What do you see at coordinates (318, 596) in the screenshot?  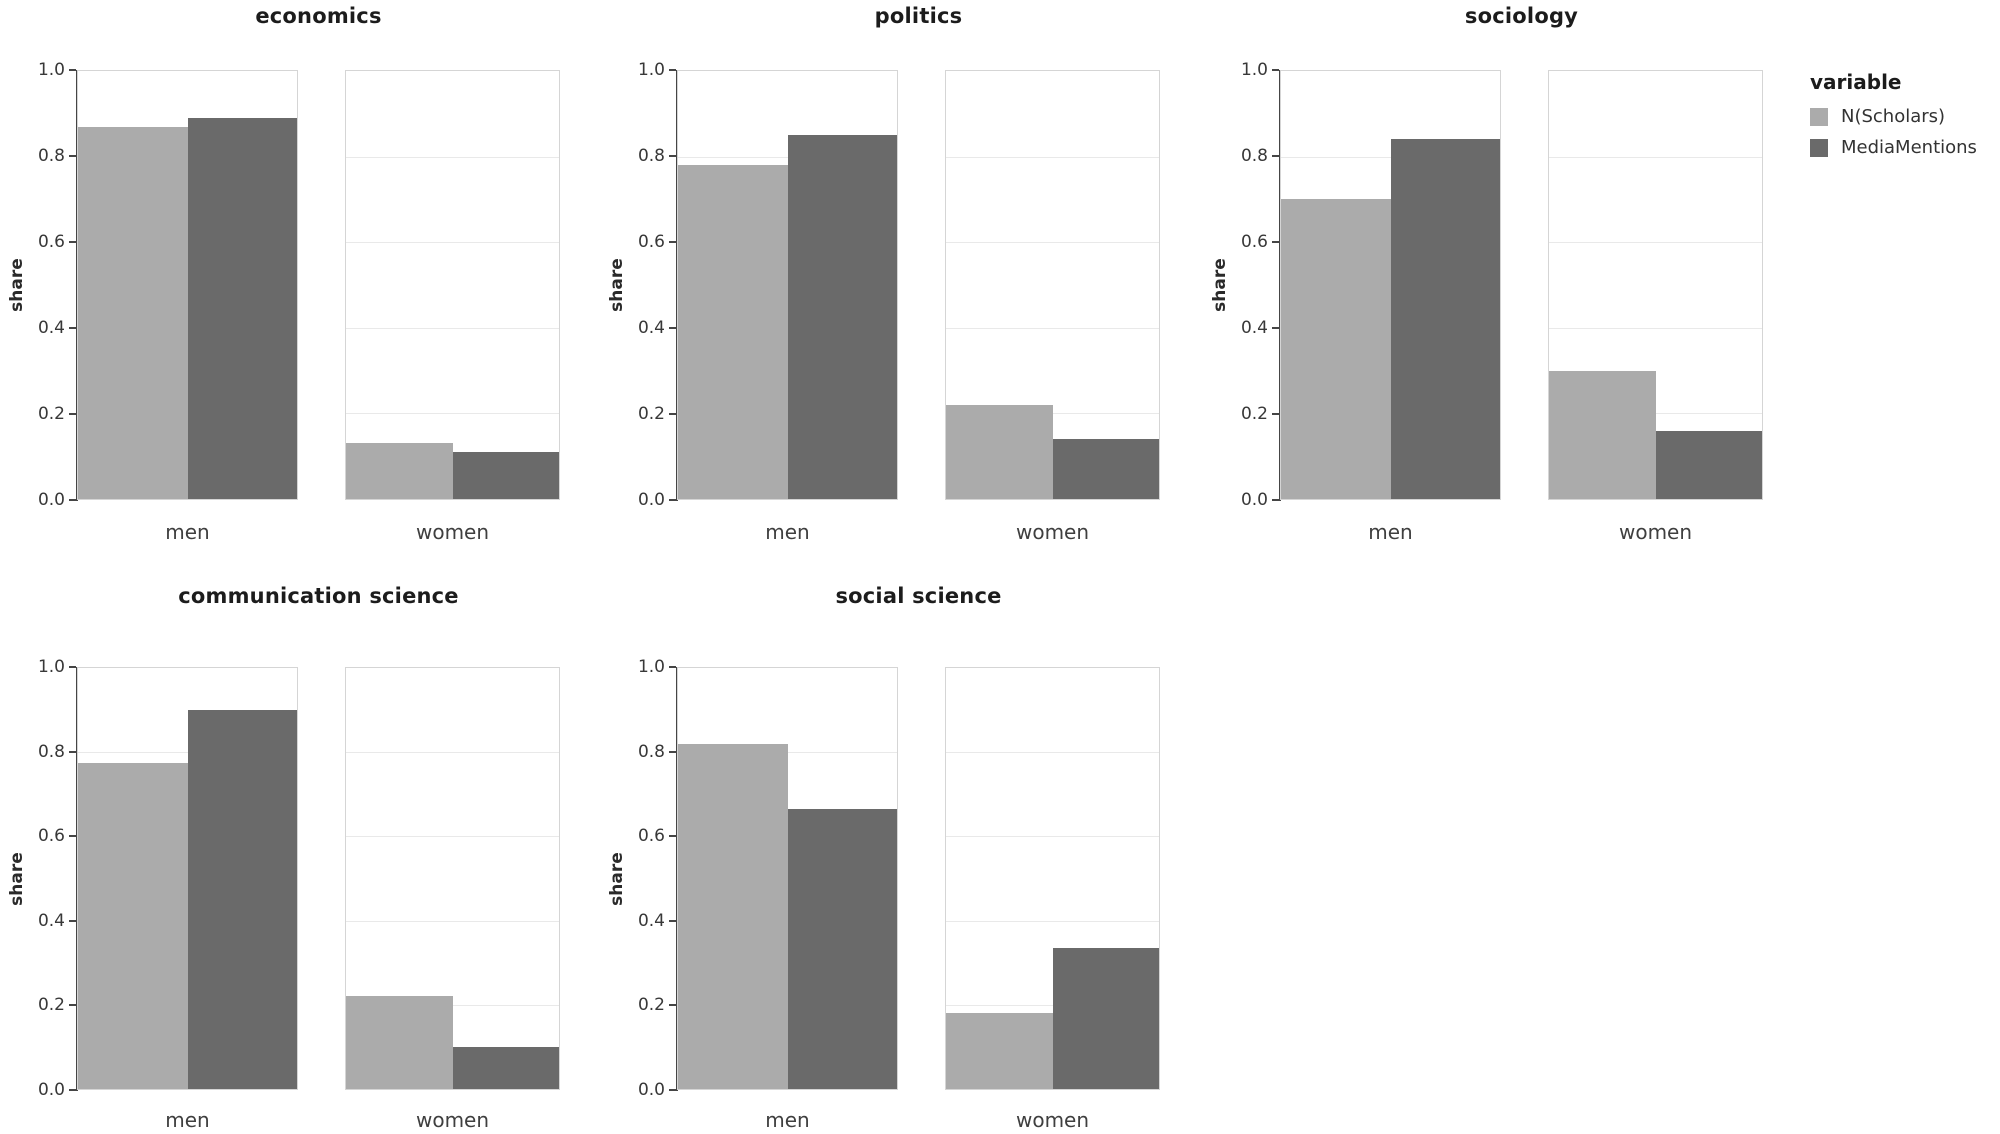 I see `facet-title: communication science` at bounding box center [318, 596].